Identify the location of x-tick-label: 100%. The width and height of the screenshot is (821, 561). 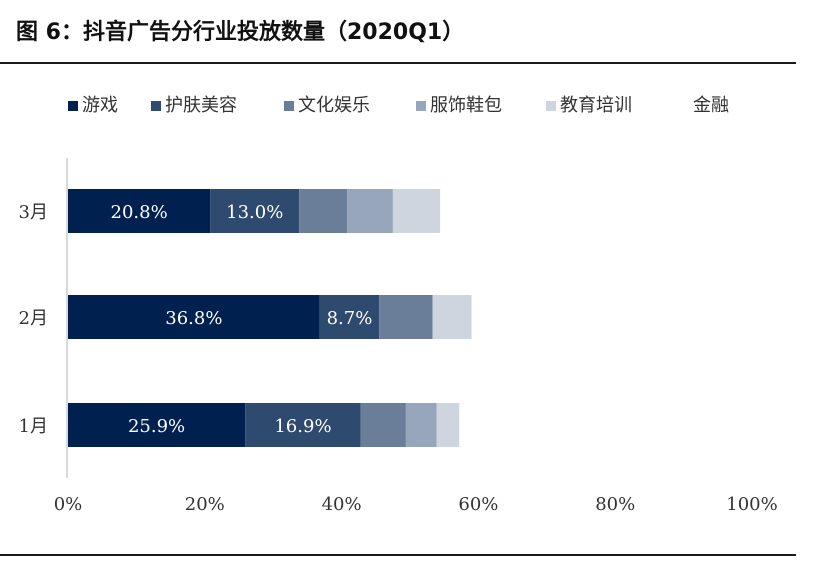
(751, 504).